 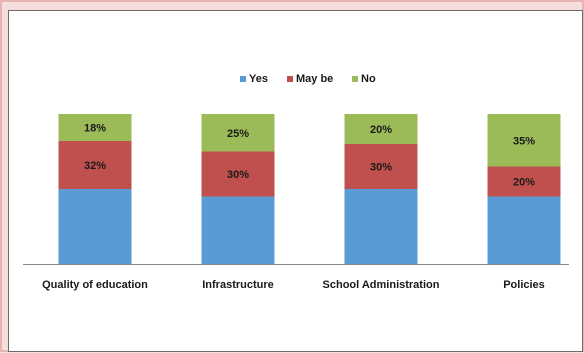 I want to click on x-tick-label-infrastructure: Infrastructure, so click(x=238, y=285).